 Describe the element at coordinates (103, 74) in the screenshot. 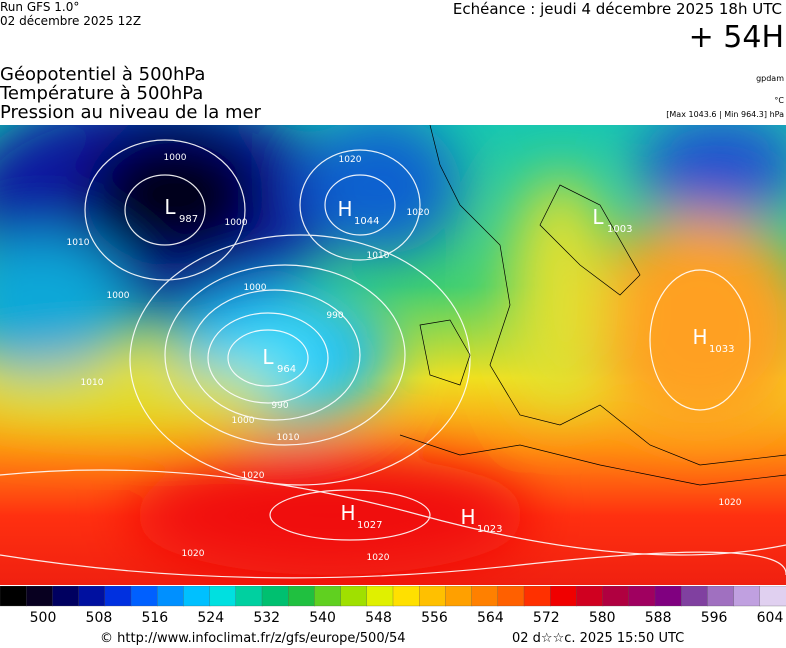

I see `field-1: Géopotentiel à 500hPa` at that location.